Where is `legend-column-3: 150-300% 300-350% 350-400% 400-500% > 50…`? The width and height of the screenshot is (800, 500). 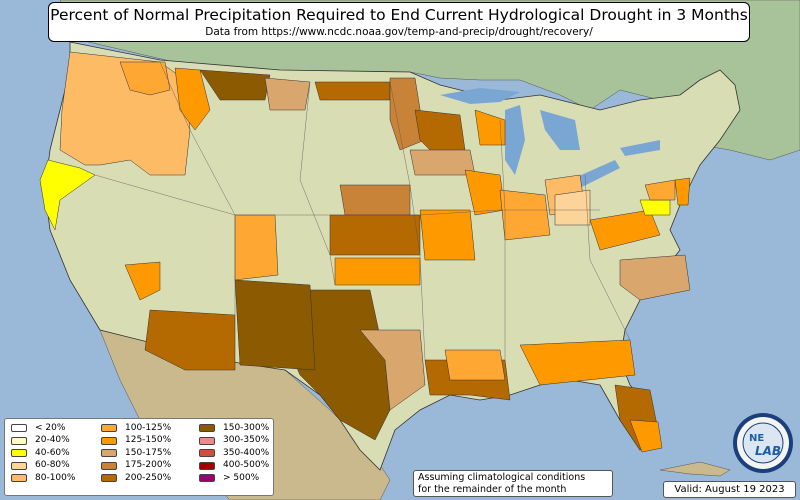
legend-column-3: 150-300% 300-350% 350-400% 400-500% > 50… is located at coordinates (234, 453).